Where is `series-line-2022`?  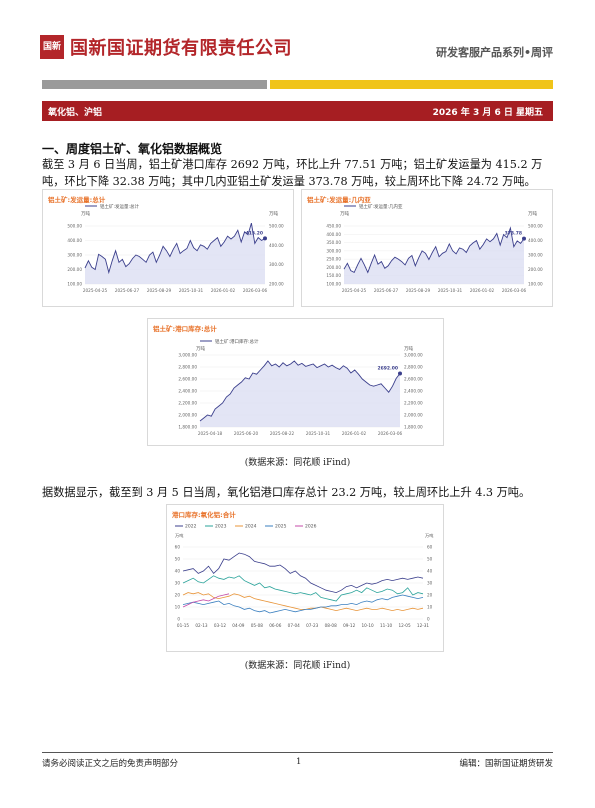 series-line-2022 is located at coordinates (303, 573).